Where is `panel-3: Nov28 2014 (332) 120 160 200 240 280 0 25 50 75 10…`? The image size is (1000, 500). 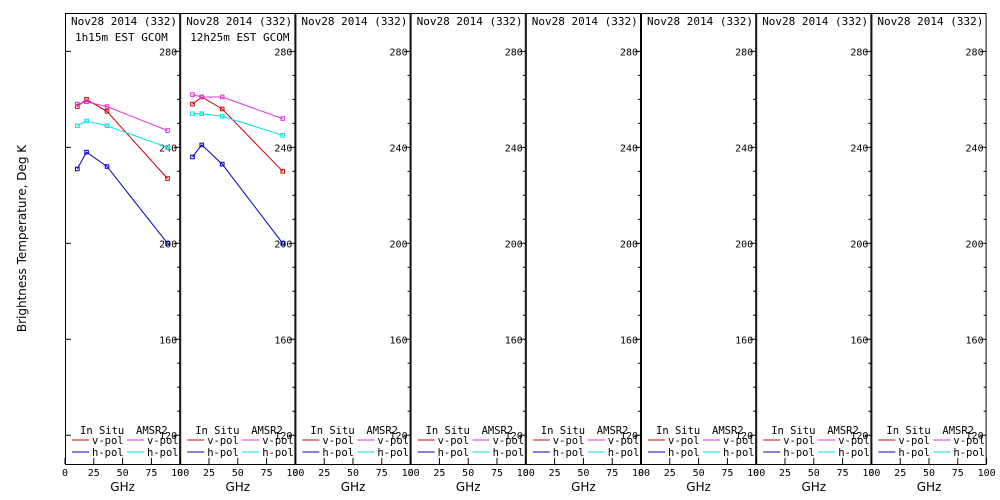
panel-3: Nov28 2014 (332) 120 160 200 240 280 0 25 50 75 10… is located at coordinates (356, 253).